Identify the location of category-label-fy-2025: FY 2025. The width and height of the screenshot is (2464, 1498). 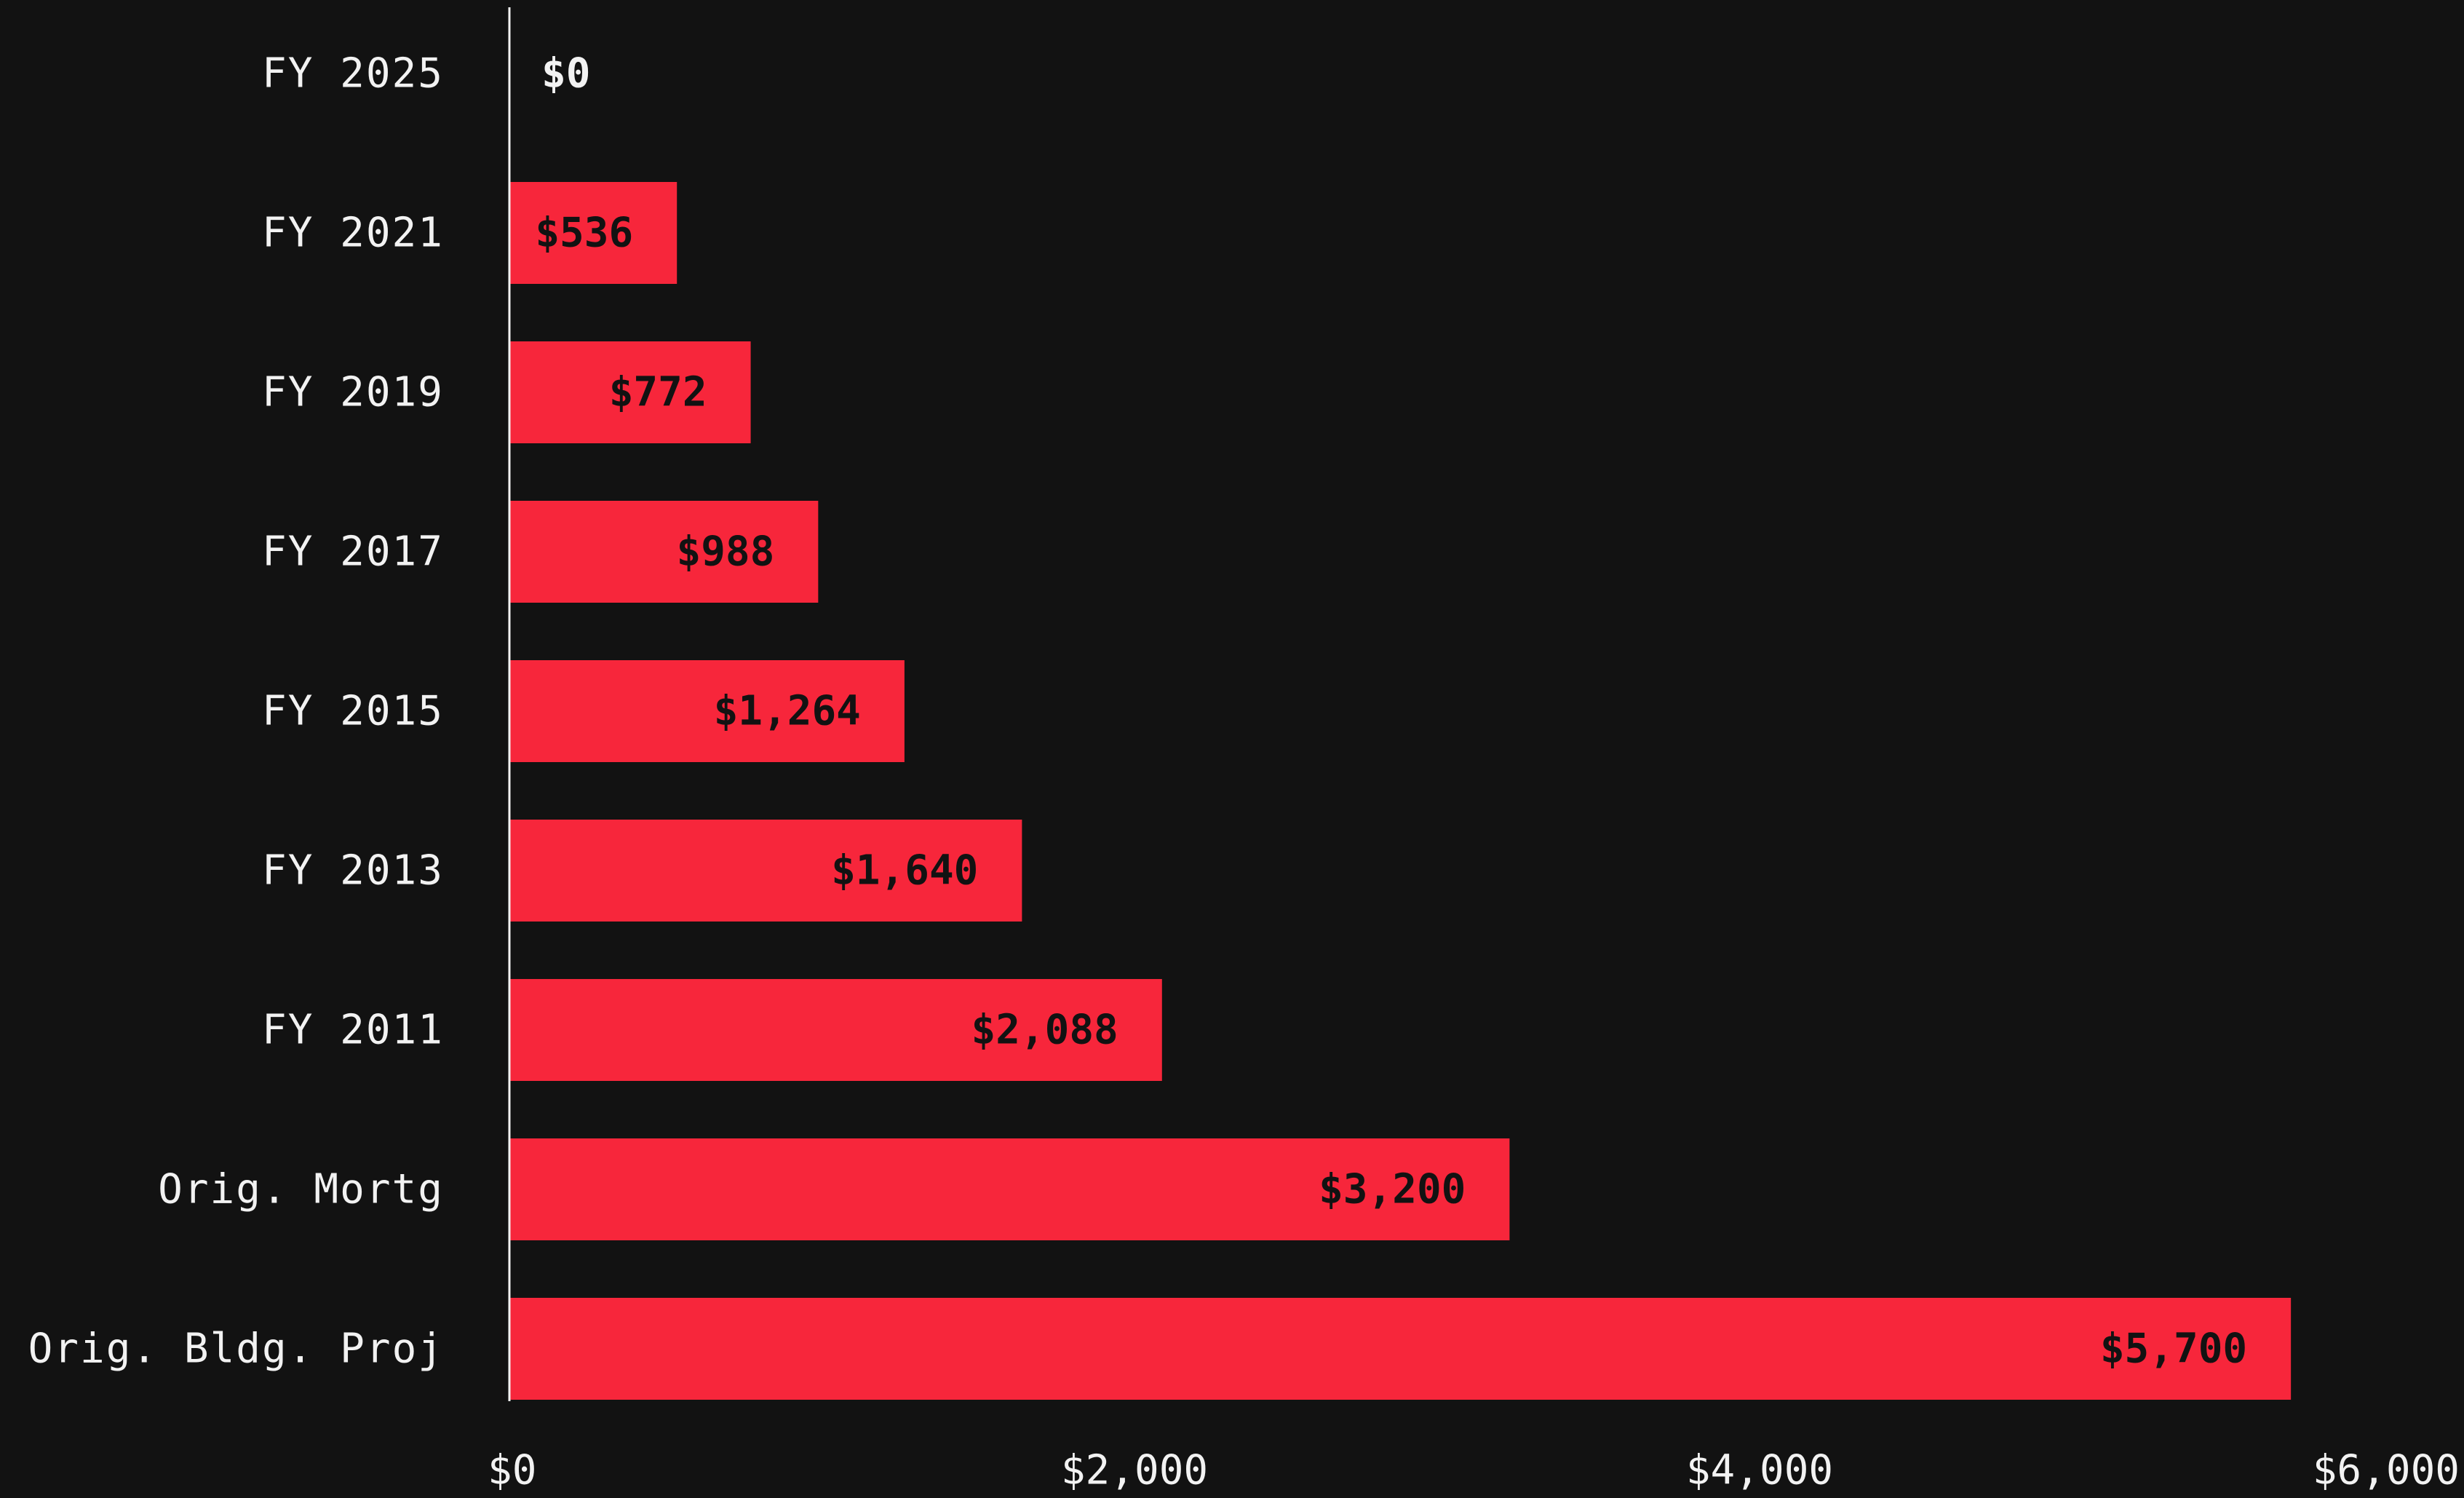
(353, 74).